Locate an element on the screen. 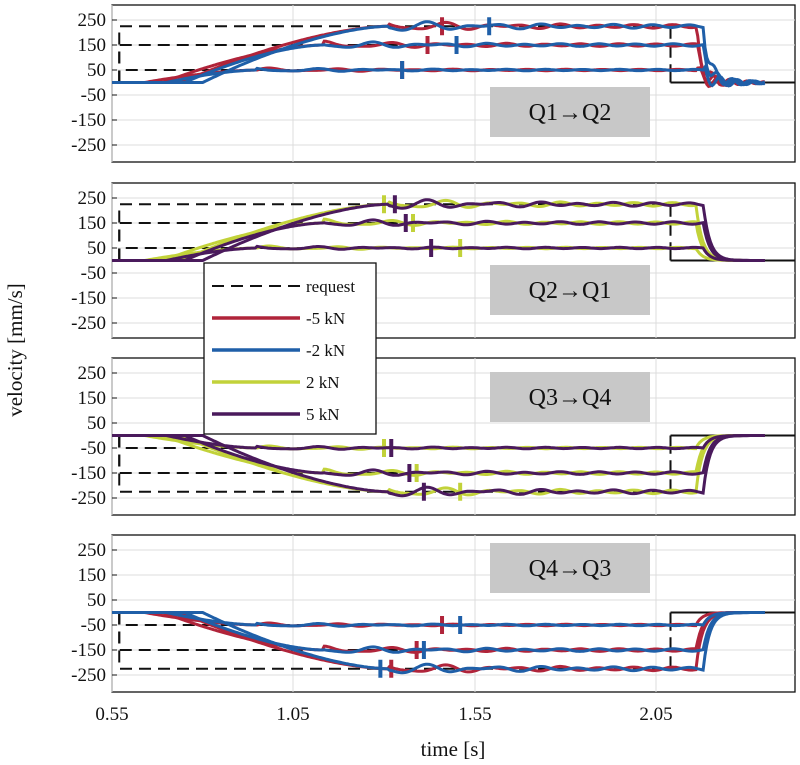 This screenshot has height=765, width=800. legend-label-request: request is located at coordinates (330, 286).